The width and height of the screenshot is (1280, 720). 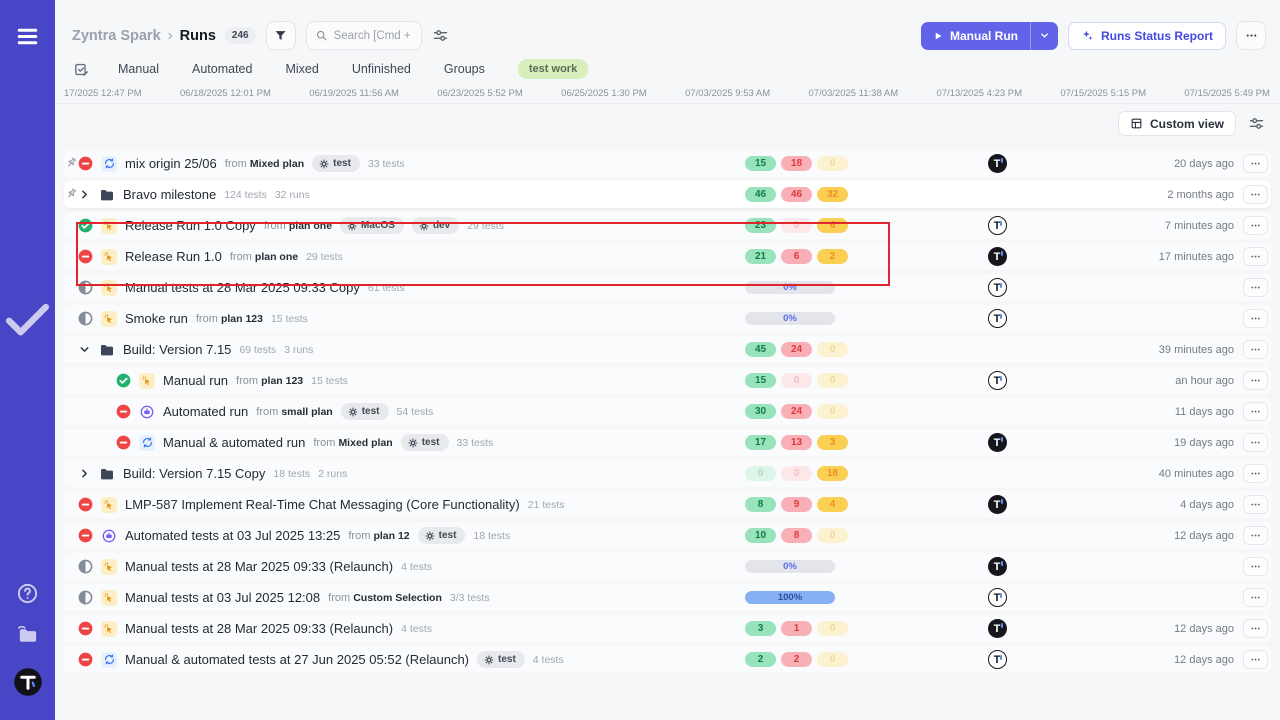 I want to click on run-title: Manual tests at 03 Jul 2025 12:08, so click(x=223, y=597).